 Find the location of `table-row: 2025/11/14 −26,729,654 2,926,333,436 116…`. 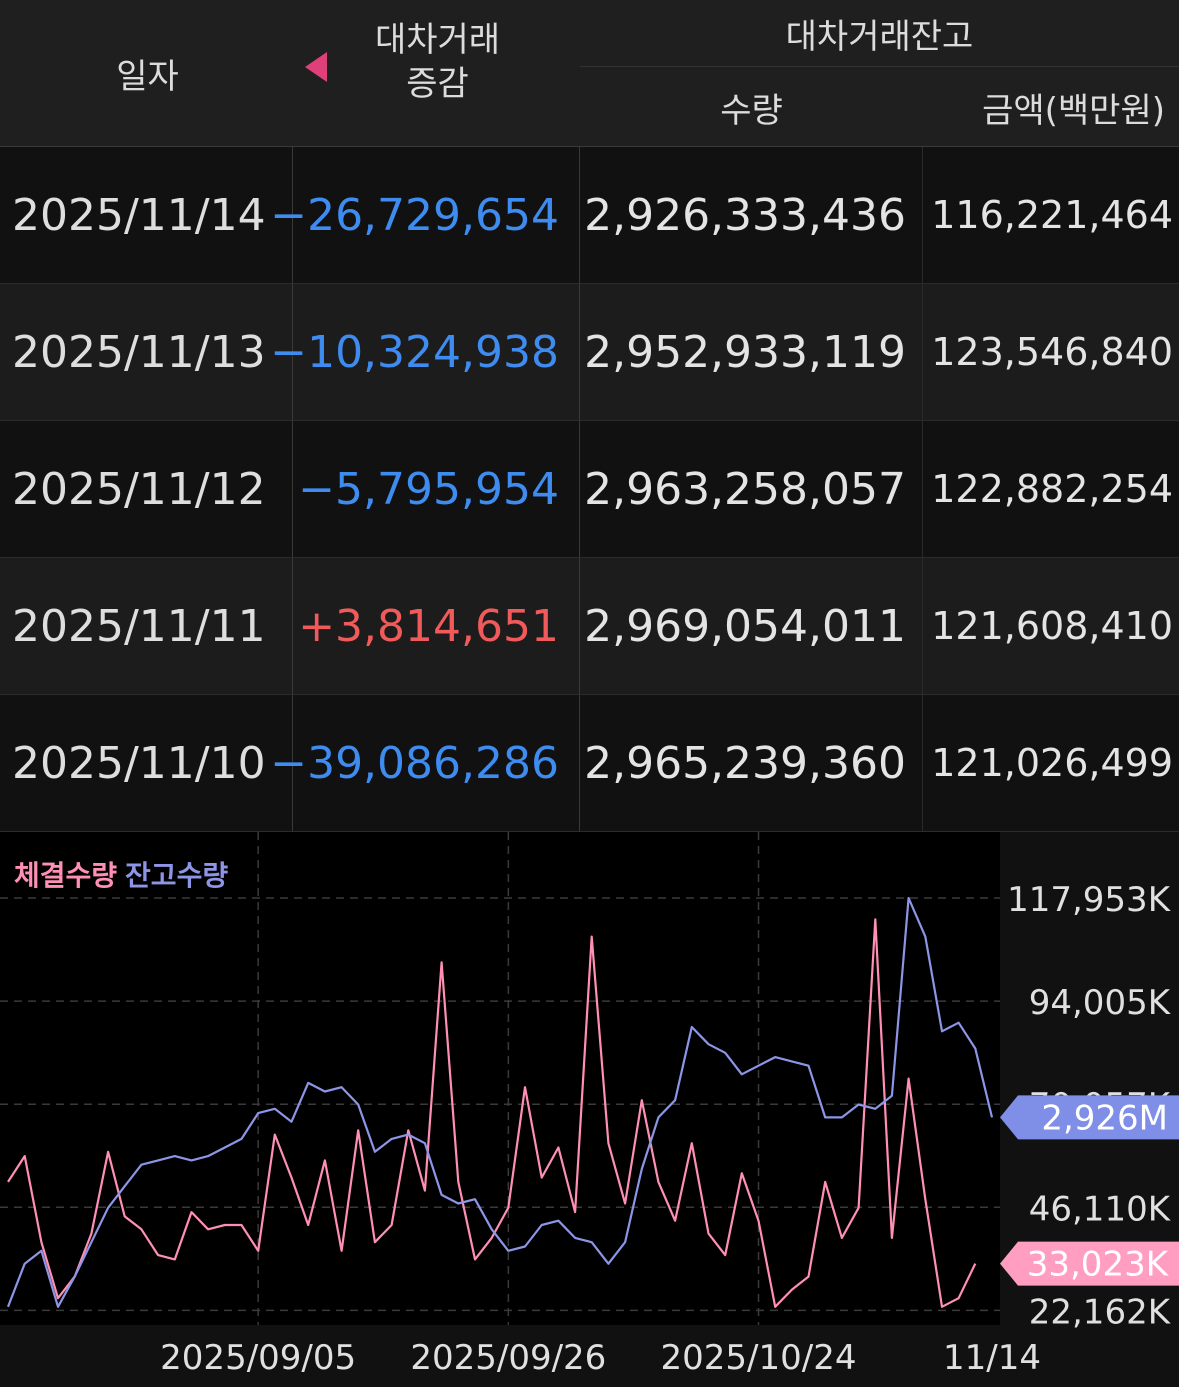

table-row: 2025/11/14 −26,729,654 2,926,333,436 116… is located at coordinates (589, 215).